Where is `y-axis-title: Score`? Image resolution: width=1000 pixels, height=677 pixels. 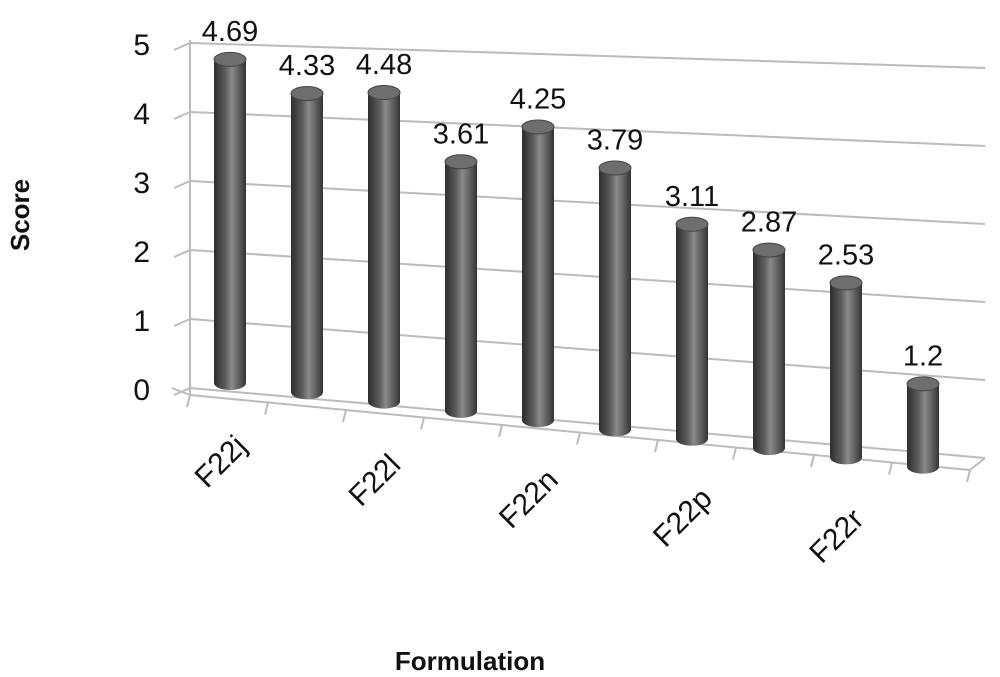
y-axis-title: Score is located at coordinates (20, 215).